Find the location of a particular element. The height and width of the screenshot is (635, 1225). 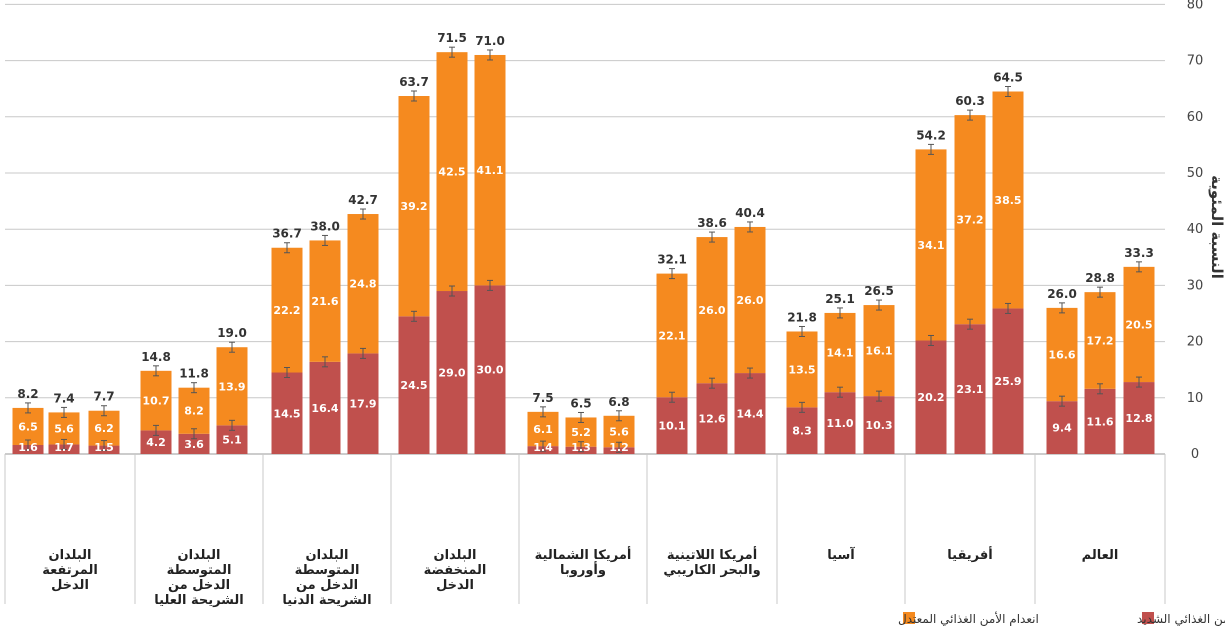

bar-severe-label: 14.5 is located at coordinates (286, 413).